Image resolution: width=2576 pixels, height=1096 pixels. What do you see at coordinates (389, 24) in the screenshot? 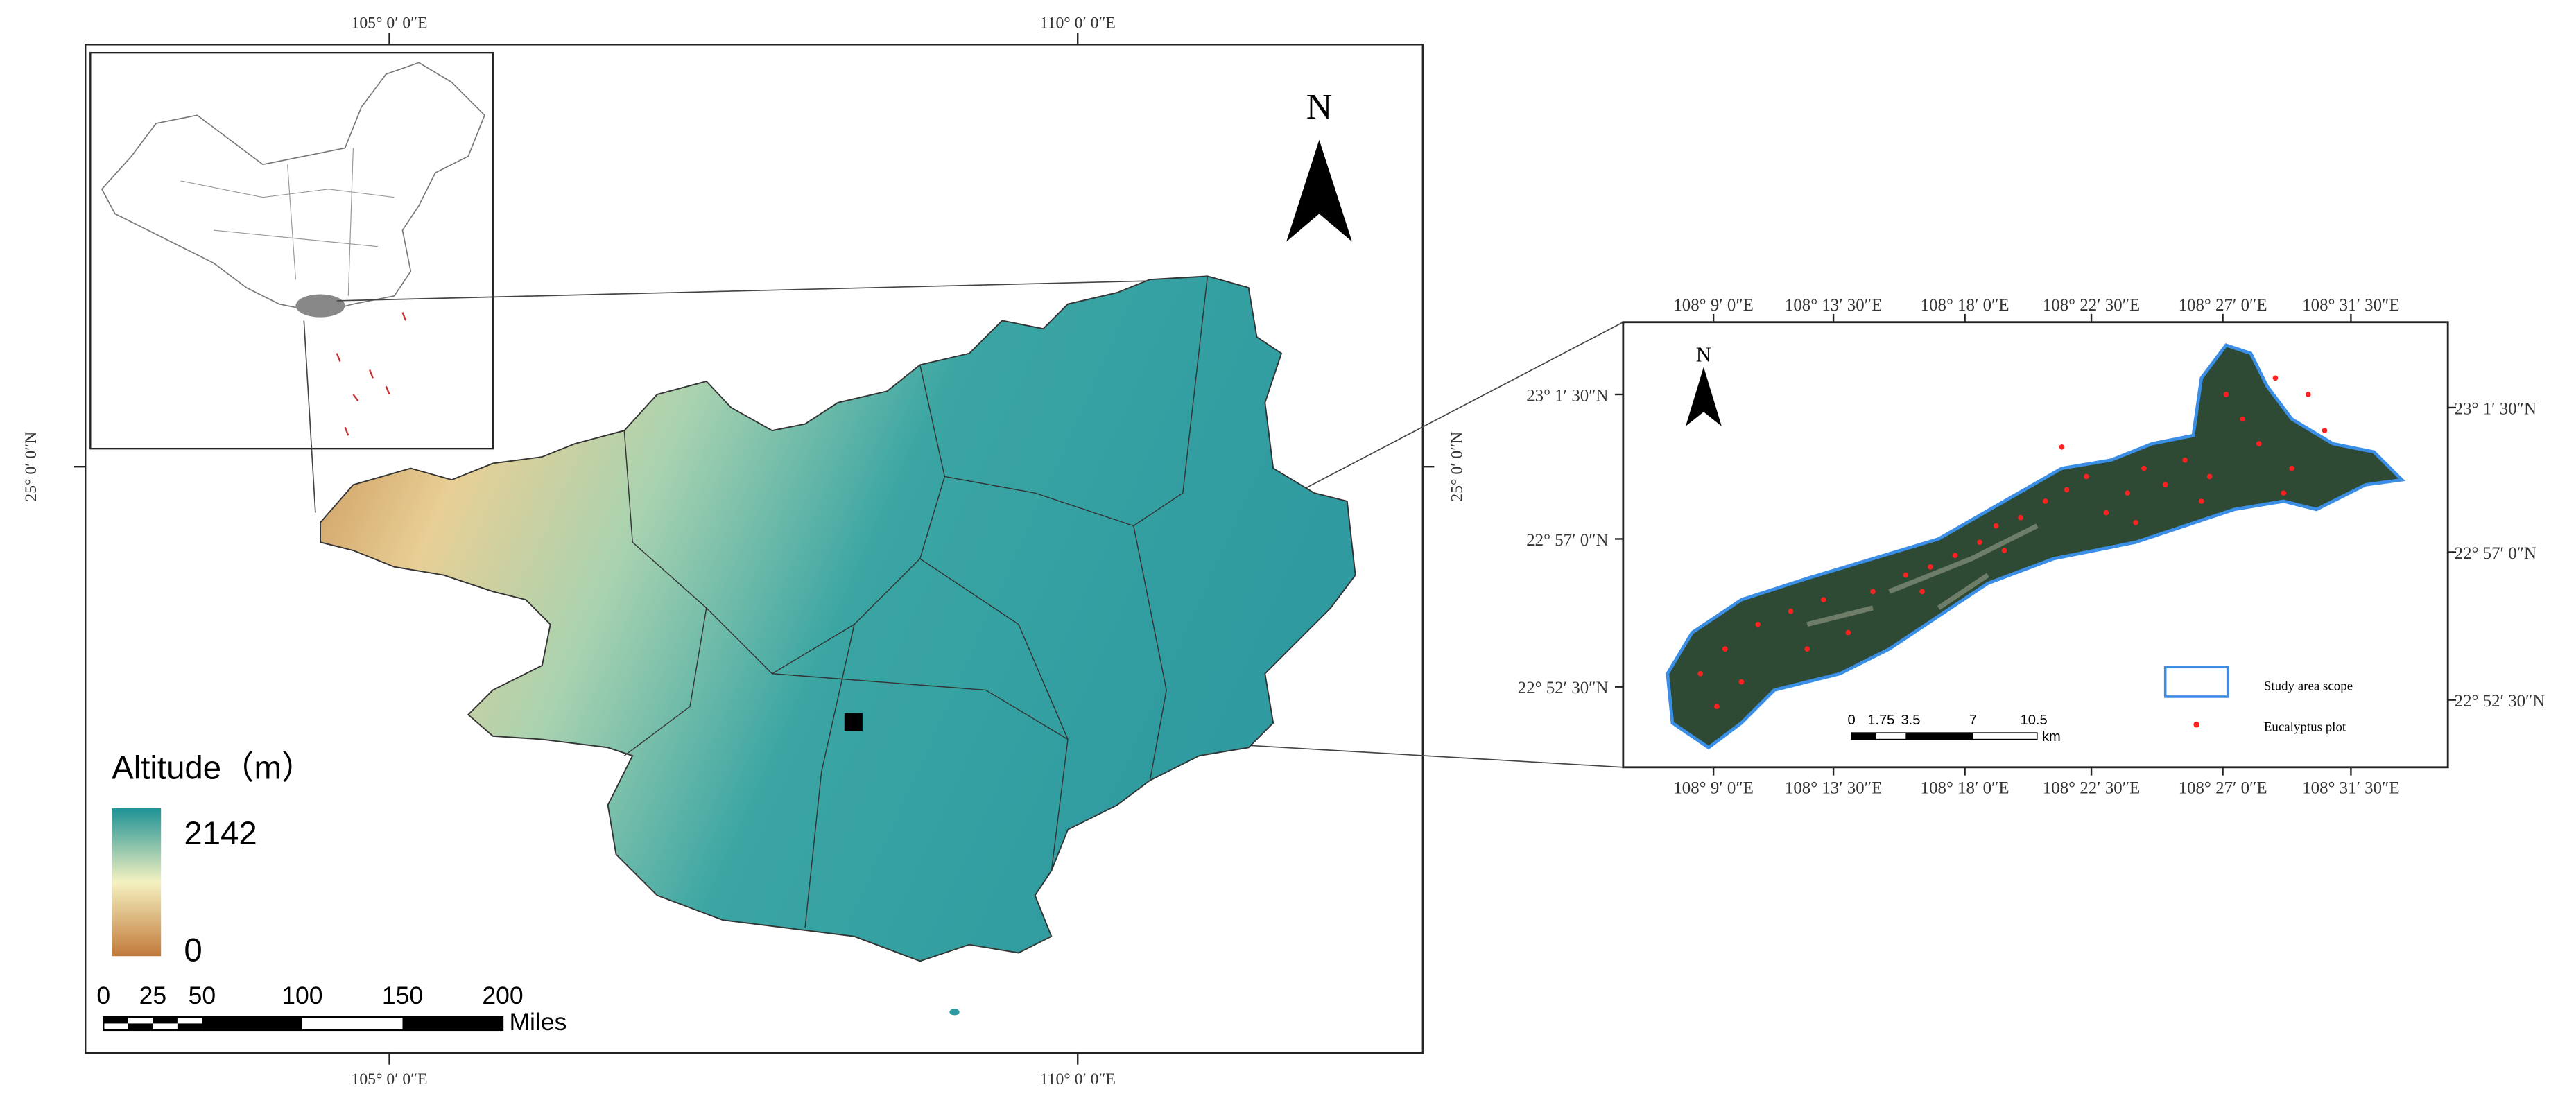
I see `lon-label: 105° 0′ 0″E` at bounding box center [389, 24].